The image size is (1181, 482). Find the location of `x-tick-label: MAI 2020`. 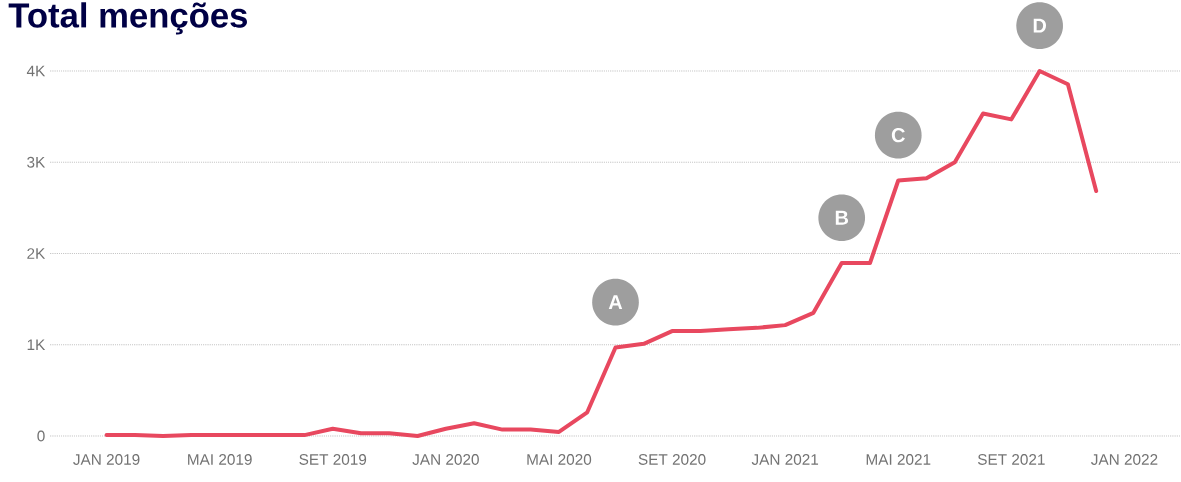

x-tick-label: MAI 2020 is located at coordinates (559, 459).